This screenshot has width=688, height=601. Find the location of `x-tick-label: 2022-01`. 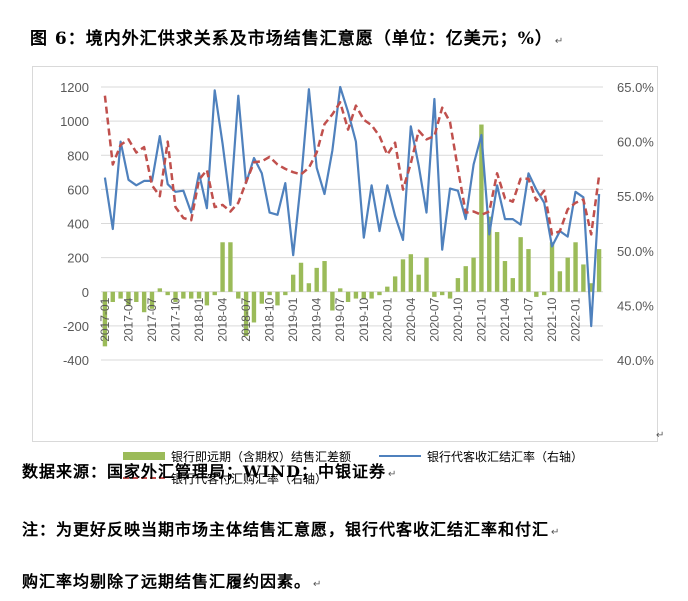

x-tick-label: 2022-01 is located at coordinates (576, 319).